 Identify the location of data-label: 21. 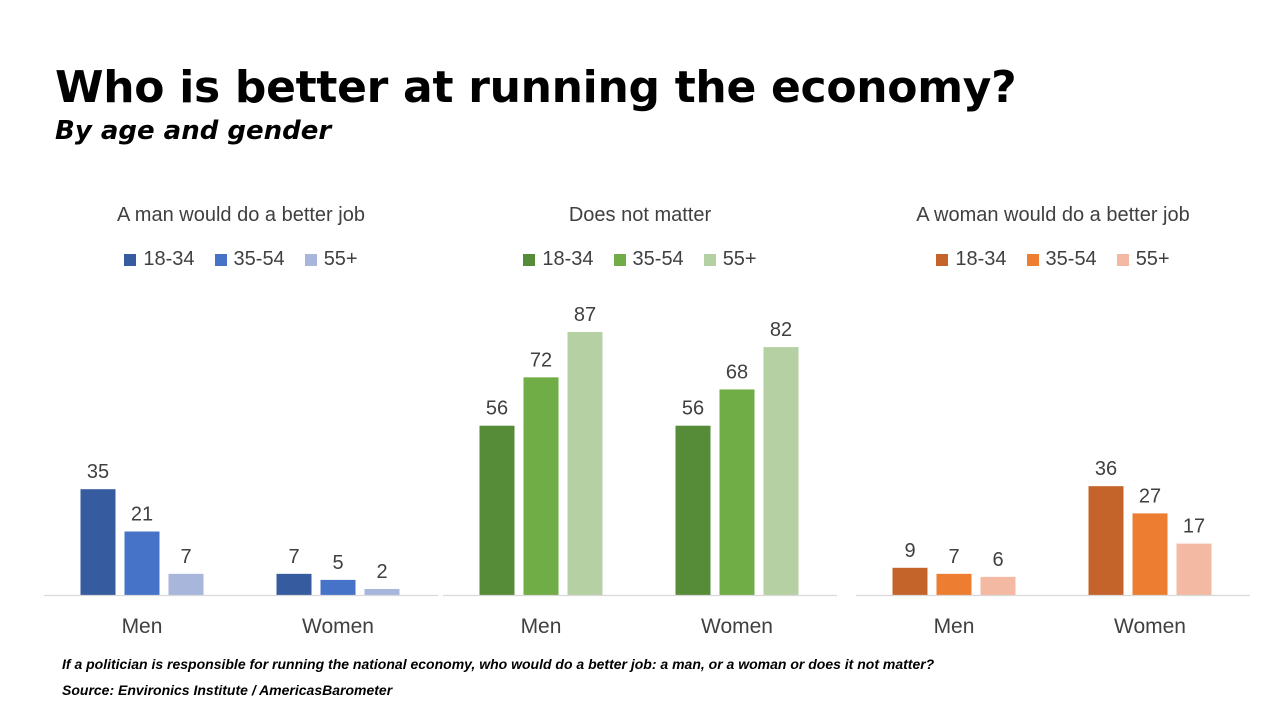
(142, 515).